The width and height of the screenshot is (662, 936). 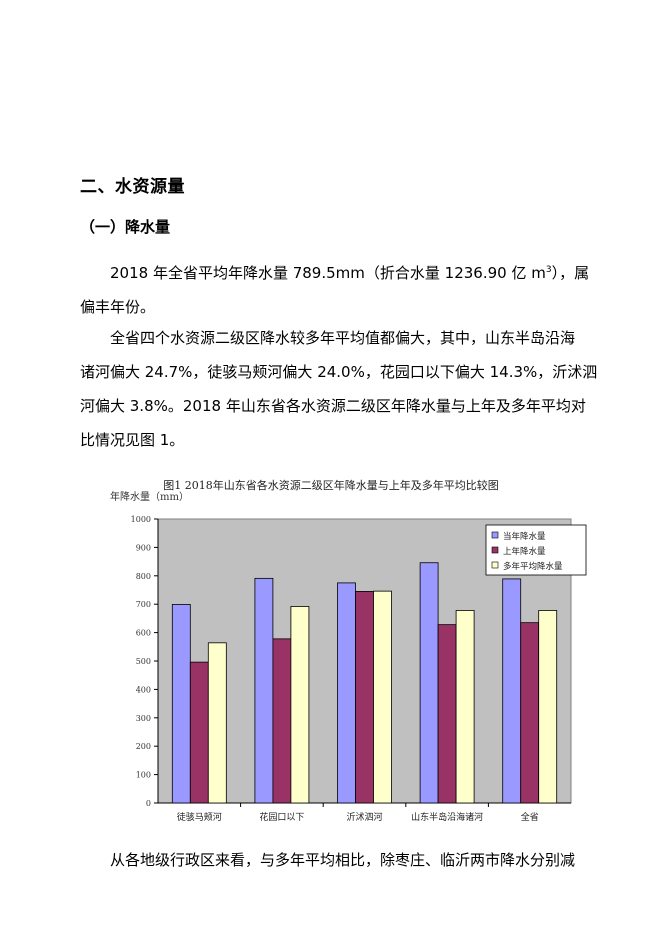 I want to click on y-tick-label: 300, so click(x=143, y=718).